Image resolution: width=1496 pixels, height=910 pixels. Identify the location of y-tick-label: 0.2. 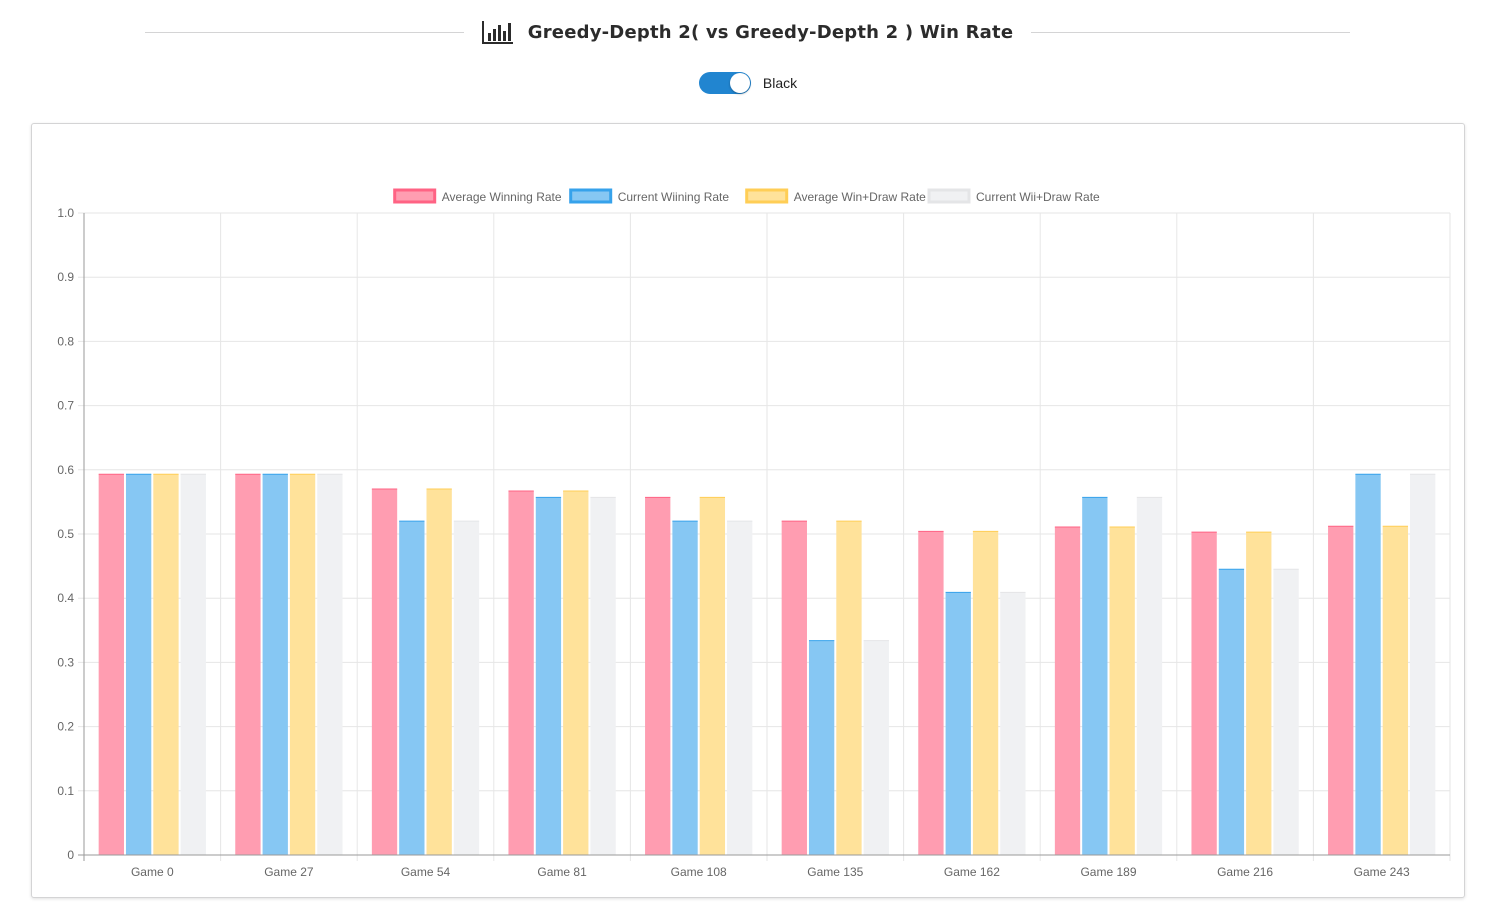
(65, 727).